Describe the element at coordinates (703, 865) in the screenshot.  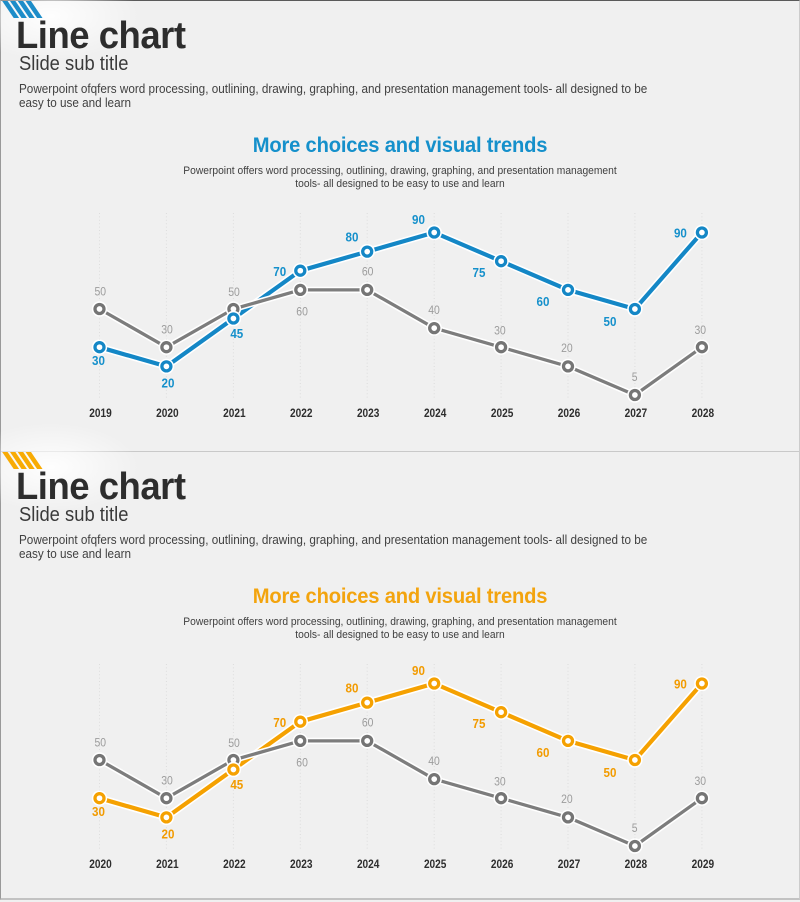
I see `svg-text: 2029` at that location.